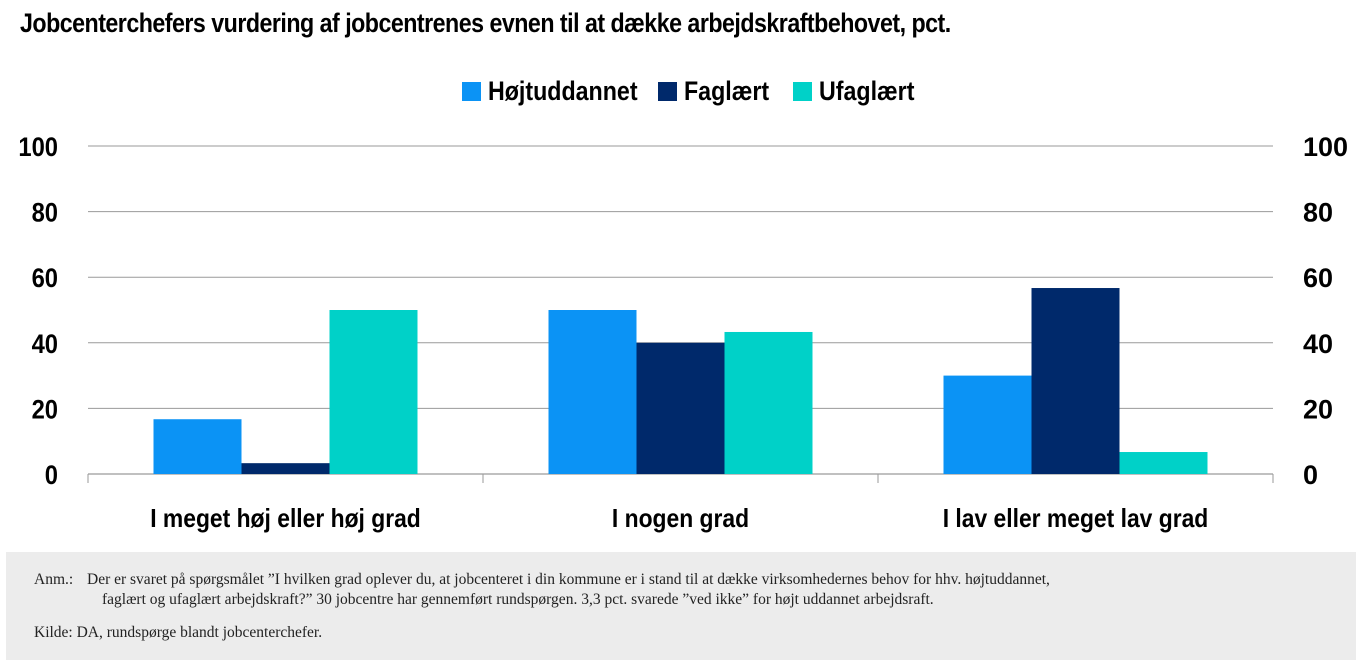 The image size is (1363, 665). Describe the element at coordinates (1310, 475) in the screenshot. I see `y-tick-label-right: 0` at that location.